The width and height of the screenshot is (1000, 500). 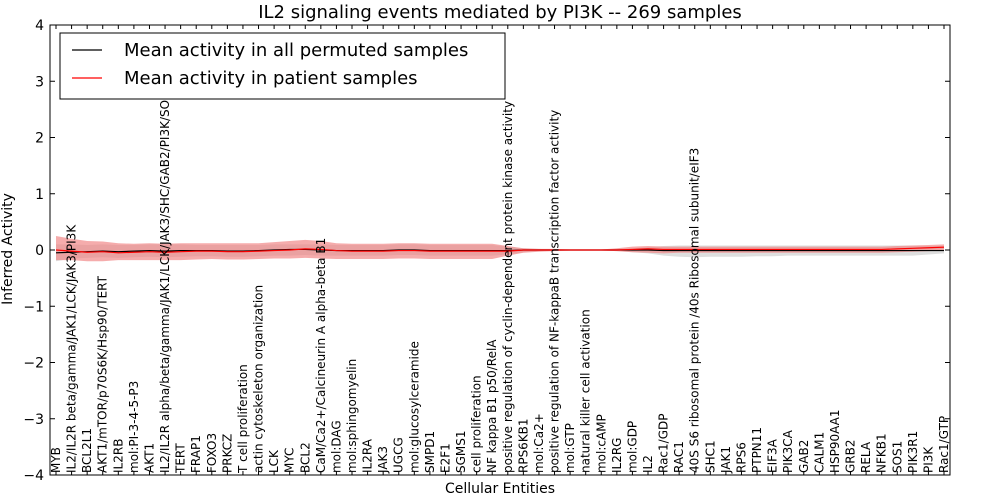 What do you see at coordinates (212, 453) in the screenshot?
I see `x-tick-label: FOXO3` at bounding box center [212, 453].